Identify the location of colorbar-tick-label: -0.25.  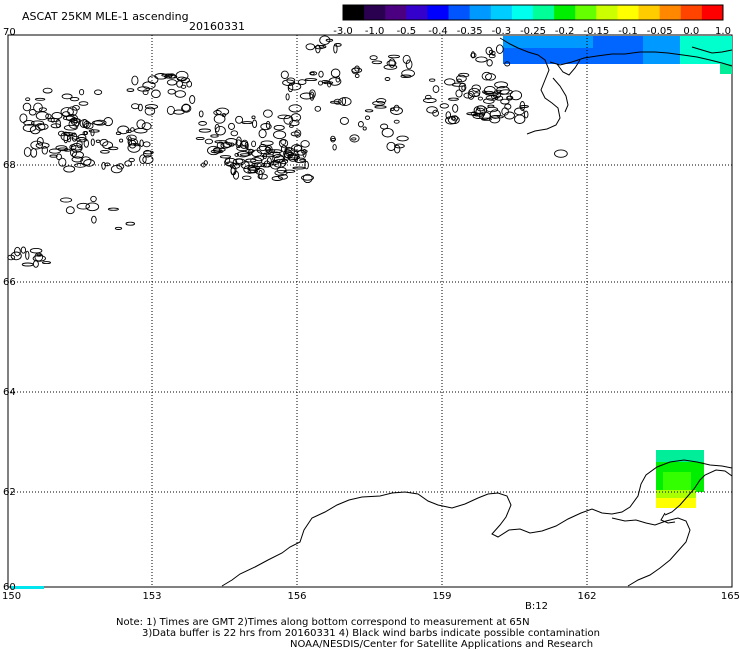
(533, 31).